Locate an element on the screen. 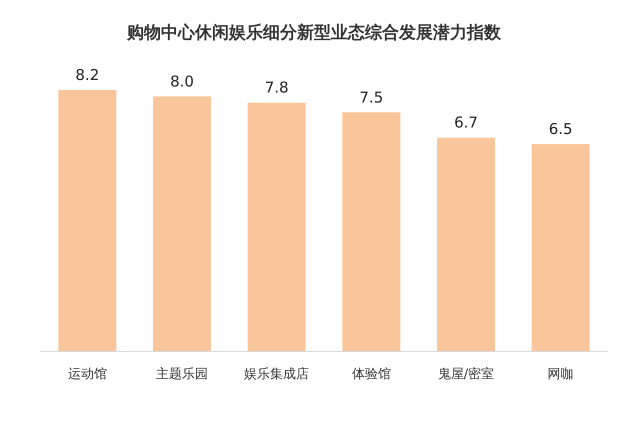 The height and width of the screenshot is (437, 628). x-tick-label: 体验馆 is located at coordinates (371, 374).